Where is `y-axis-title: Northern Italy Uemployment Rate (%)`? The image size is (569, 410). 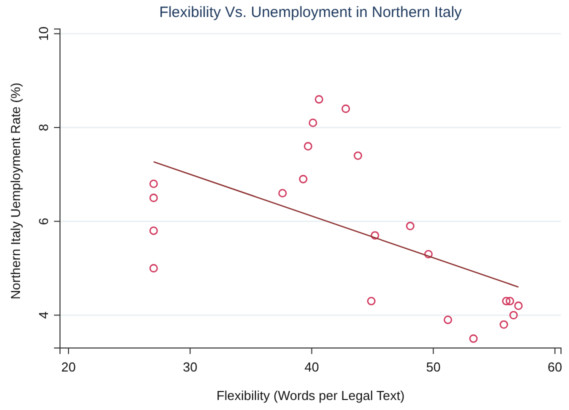 y-axis-title: Northern Italy Uemployment Rate (%) is located at coordinates (15, 191).